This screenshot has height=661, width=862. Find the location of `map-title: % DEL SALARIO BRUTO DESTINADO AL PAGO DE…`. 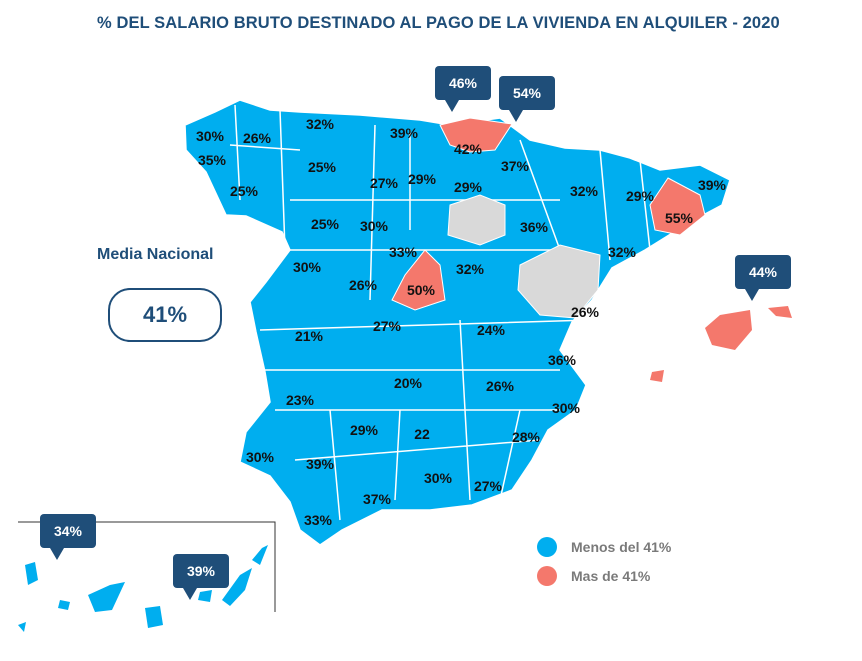

map-title: % DEL SALARIO BRUTO DESTINADO AL PAGO DE… is located at coordinates (438, 23).